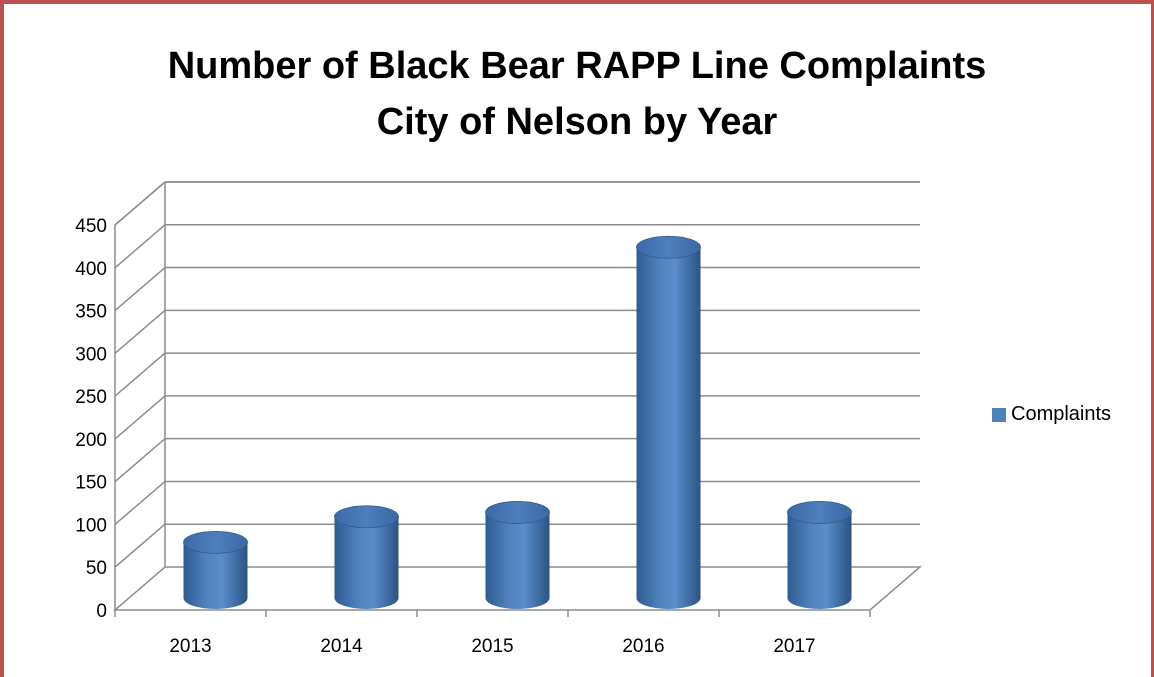 The image size is (1154, 677). Describe the element at coordinates (999, 414) in the screenshot. I see `legend-swatch` at that location.